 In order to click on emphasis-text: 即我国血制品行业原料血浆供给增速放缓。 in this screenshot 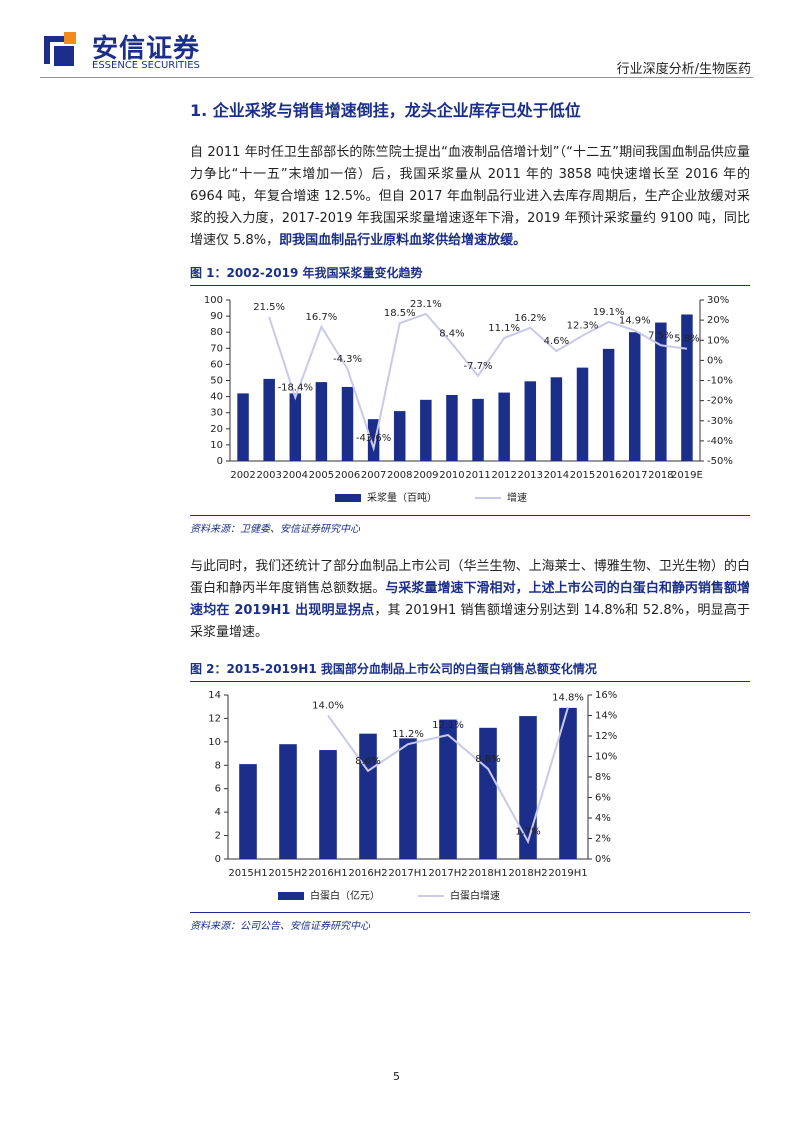, I will do `click(403, 240)`.